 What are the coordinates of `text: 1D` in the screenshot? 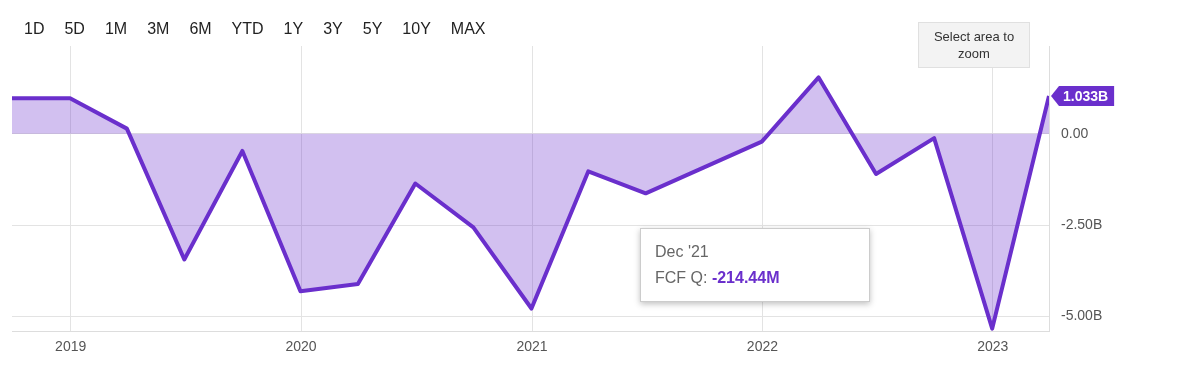 It's located at (34, 29).